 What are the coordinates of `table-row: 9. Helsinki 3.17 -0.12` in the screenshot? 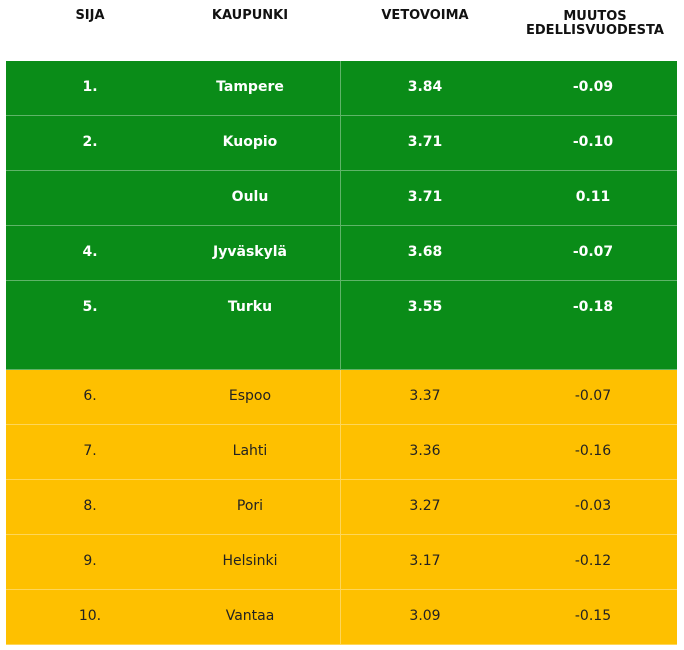 It's located at (341, 562).